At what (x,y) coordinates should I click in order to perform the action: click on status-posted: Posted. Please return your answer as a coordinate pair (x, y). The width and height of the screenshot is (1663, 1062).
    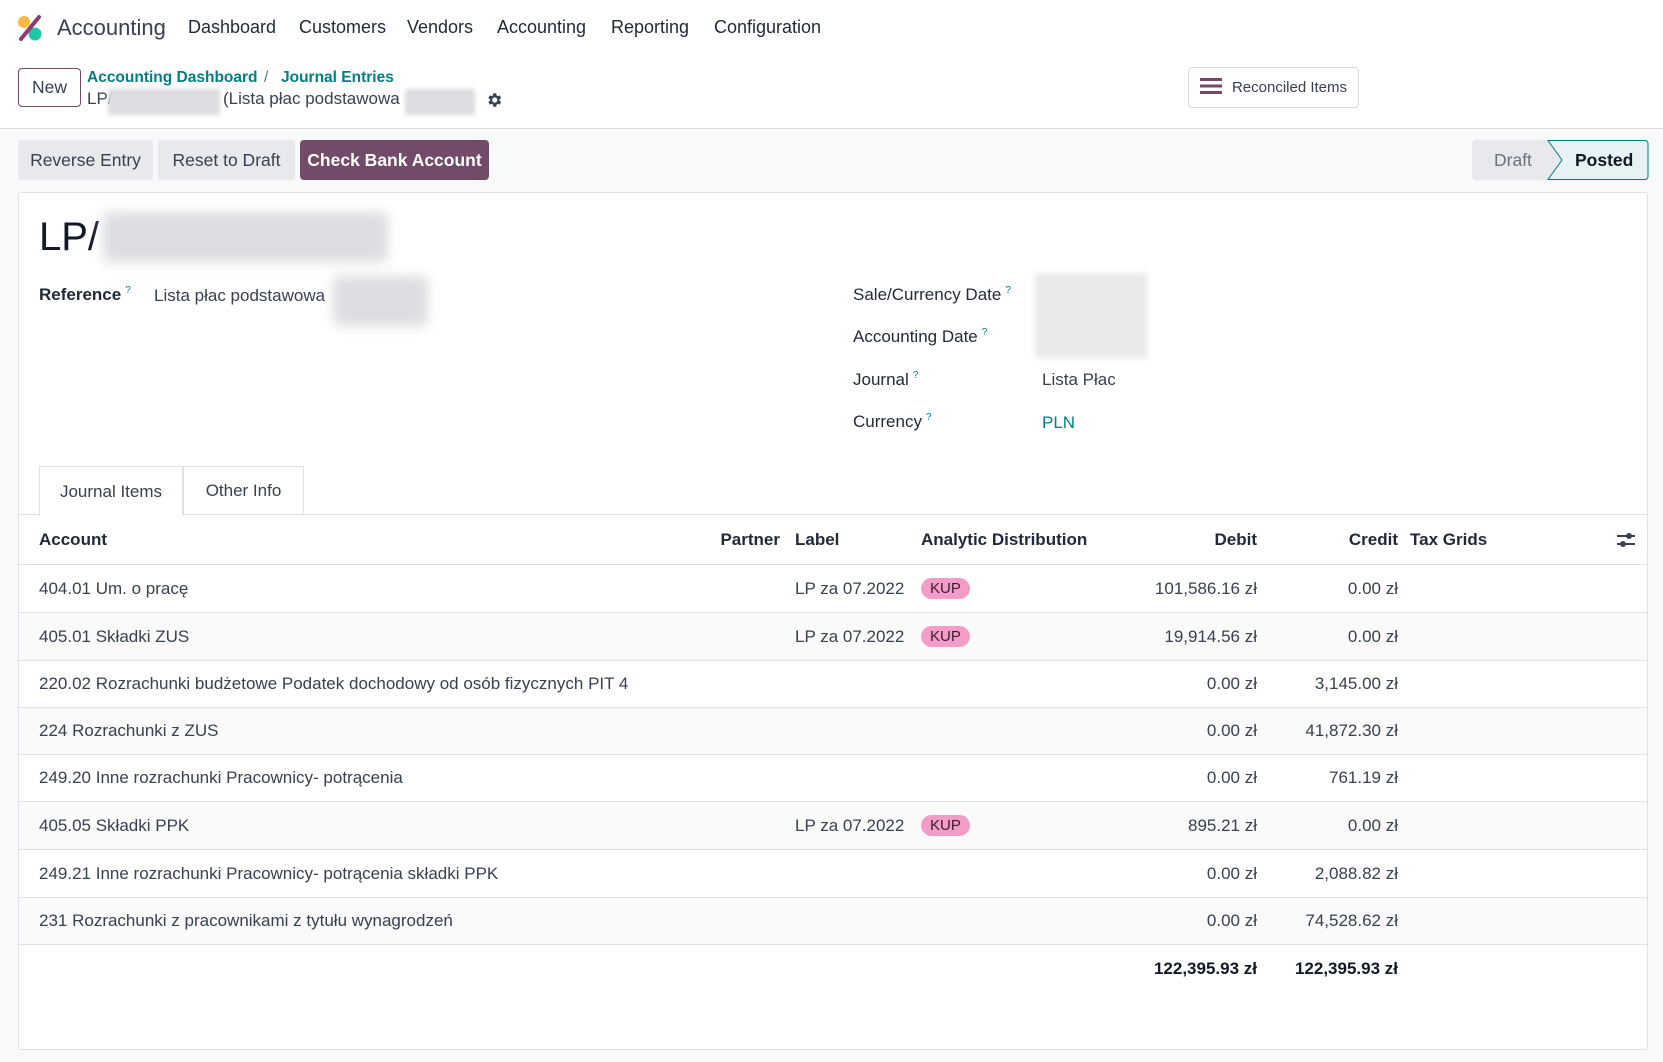
    Looking at the image, I should click on (1604, 160).